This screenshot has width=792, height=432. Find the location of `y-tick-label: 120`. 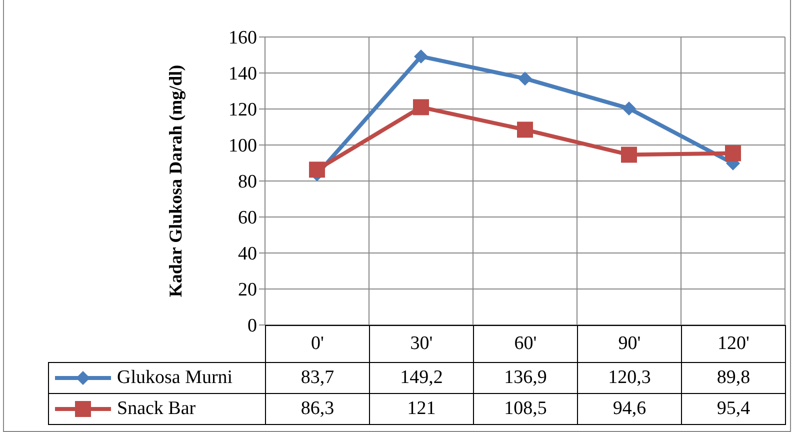

y-tick-label: 120 is located at coordinates (242, 110).